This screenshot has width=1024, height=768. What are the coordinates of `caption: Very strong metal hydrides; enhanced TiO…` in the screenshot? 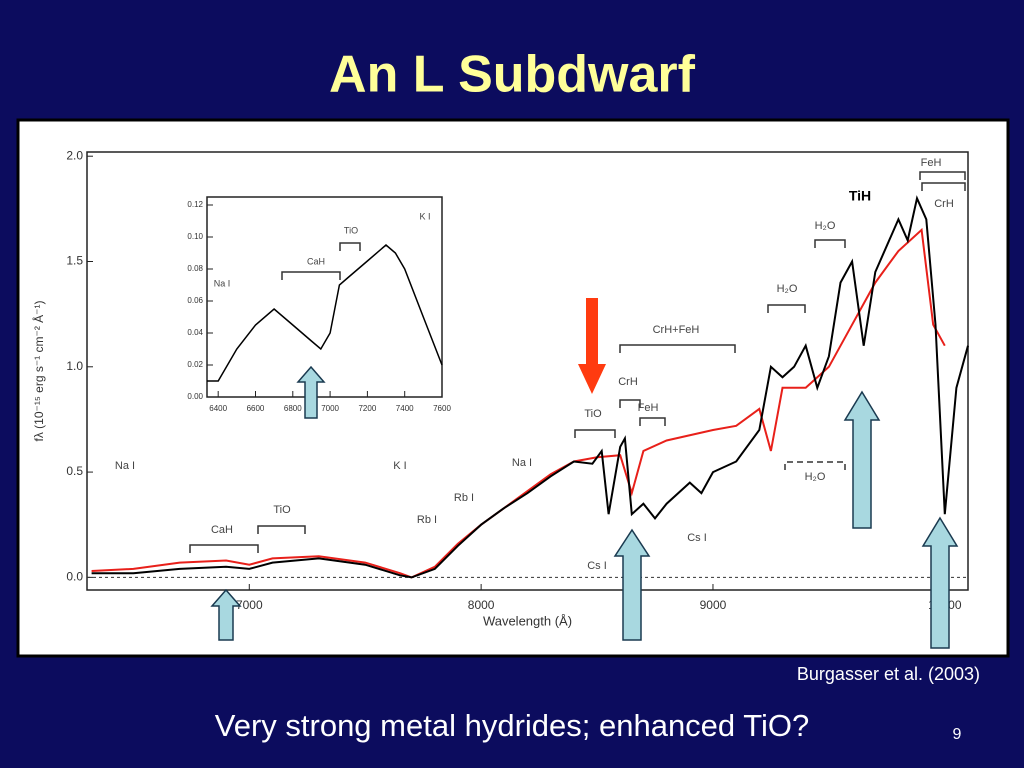 It's located at (512, 725).